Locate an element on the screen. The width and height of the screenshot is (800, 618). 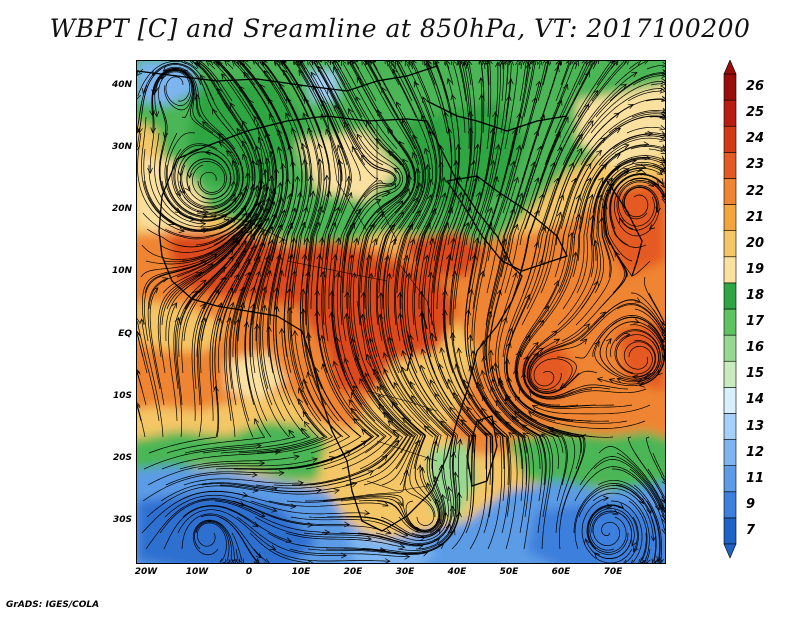
colorbar-swatch is located at coordinates (730, 270).